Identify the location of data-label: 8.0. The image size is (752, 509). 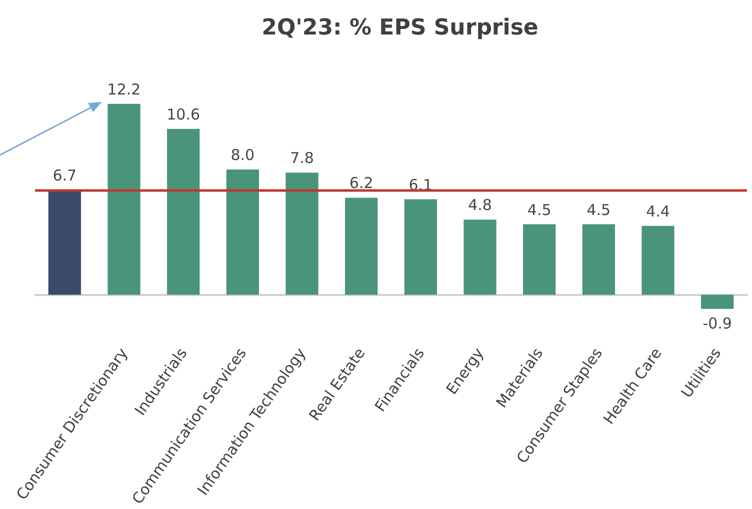
(242, 155).